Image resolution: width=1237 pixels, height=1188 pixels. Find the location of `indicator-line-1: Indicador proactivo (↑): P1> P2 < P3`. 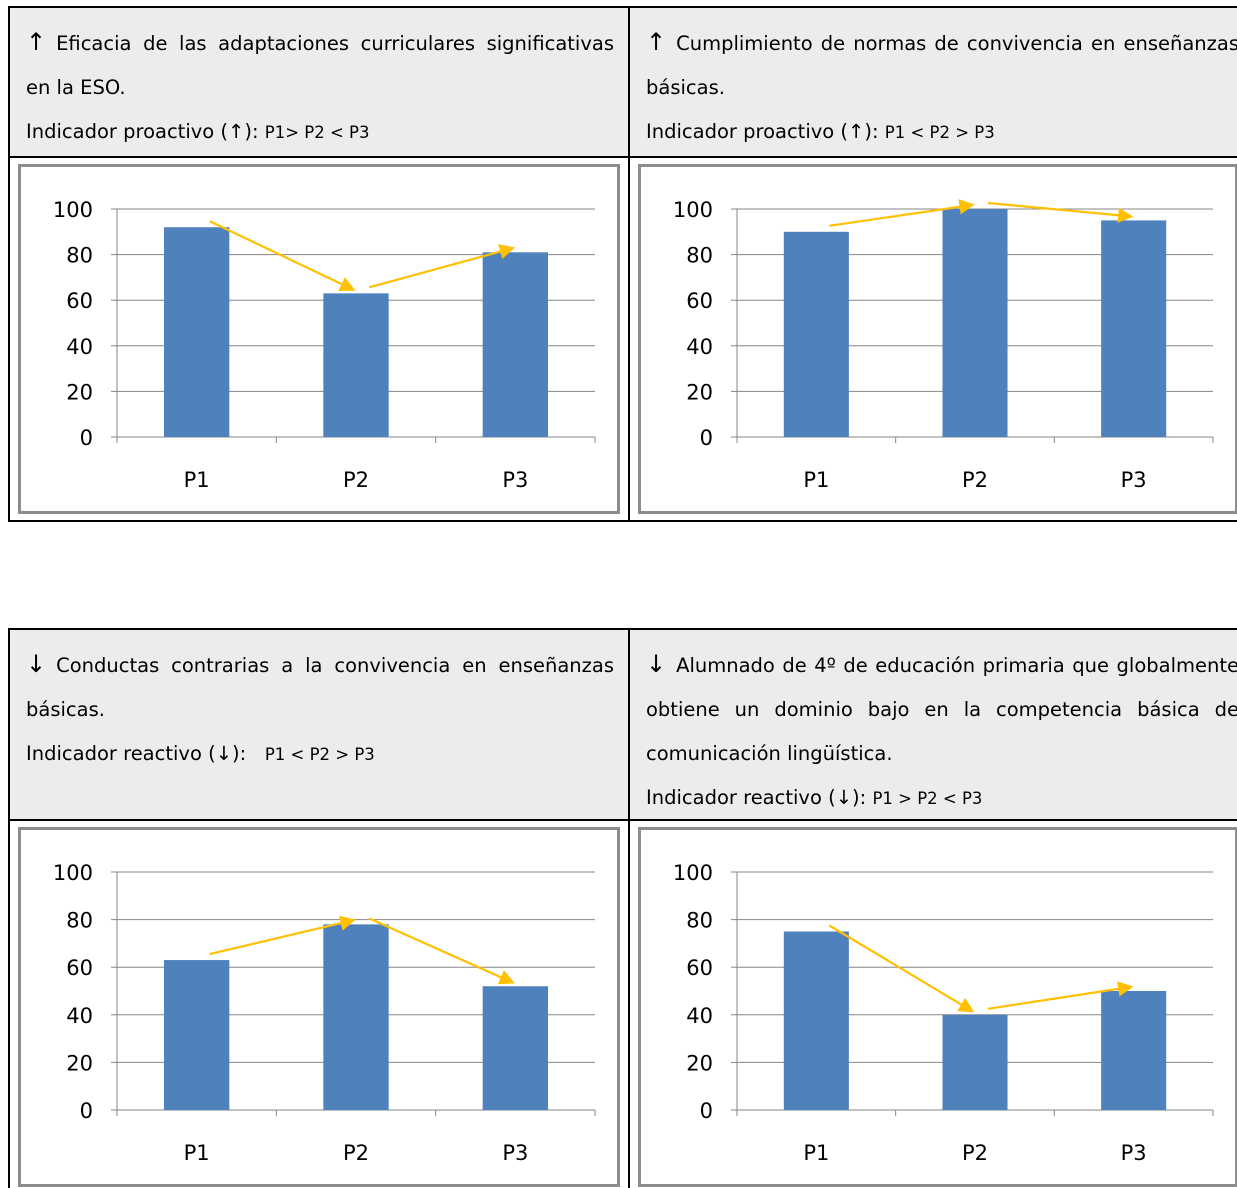

indicator-line-1: Indicador proactivo (↑): P1> P2 < P3 is located at coordinates (320, 132).